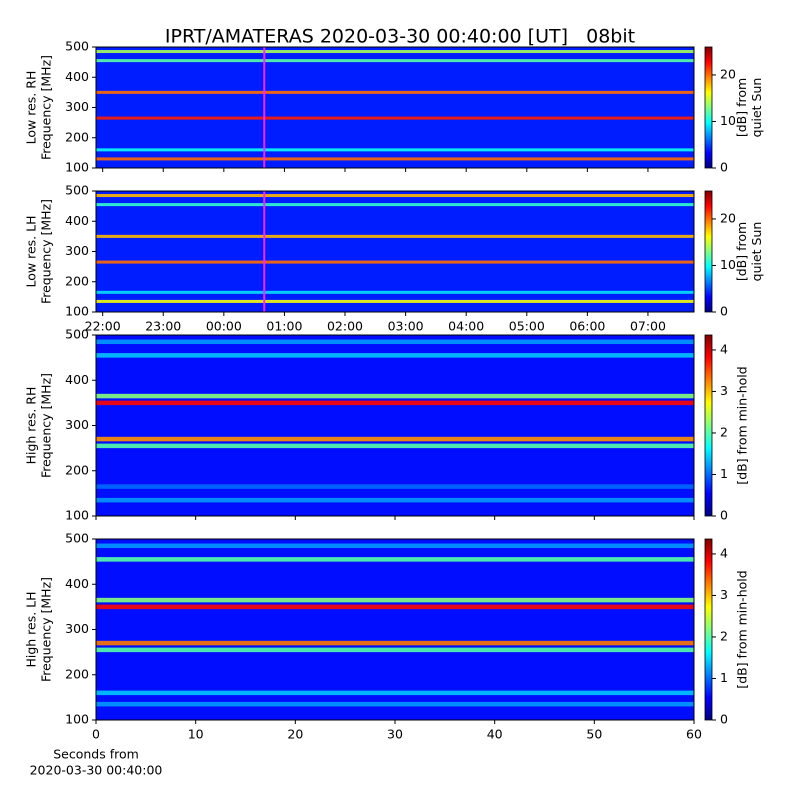 The image size is (800, 800). What do you see at coordinates (527, 326) in the screenshot?
I see `x-tick-label: 05:00` at bounding box center [527, 326].